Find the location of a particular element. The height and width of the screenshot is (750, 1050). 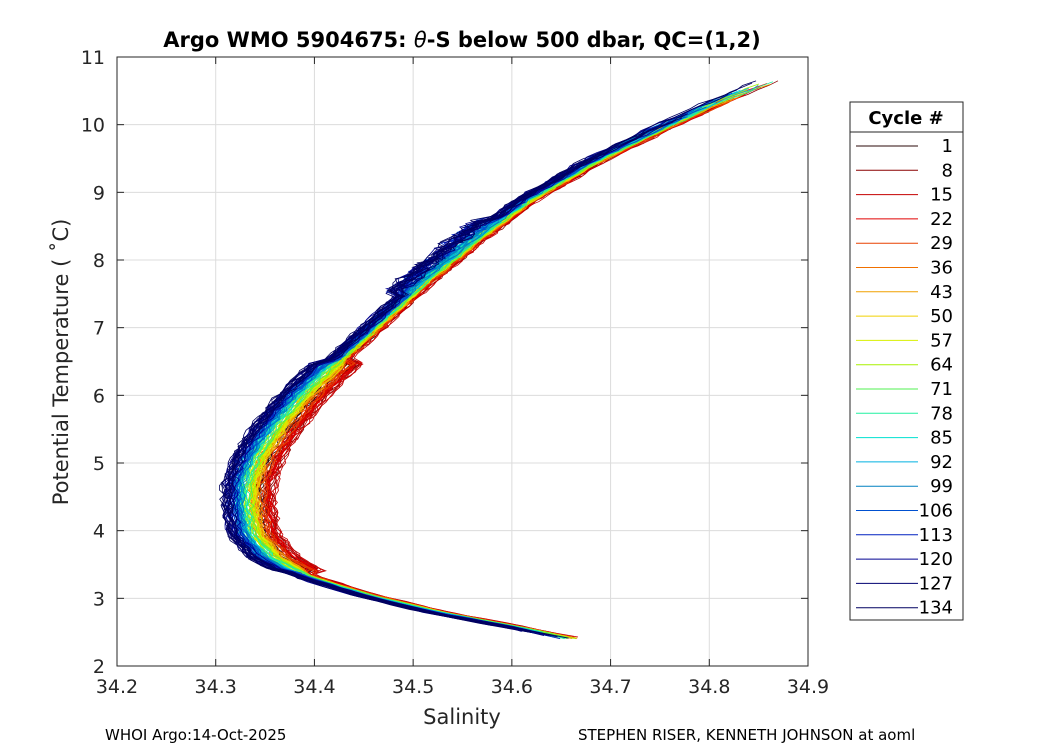

title-theta: θ is located at coordinates (420, 40).